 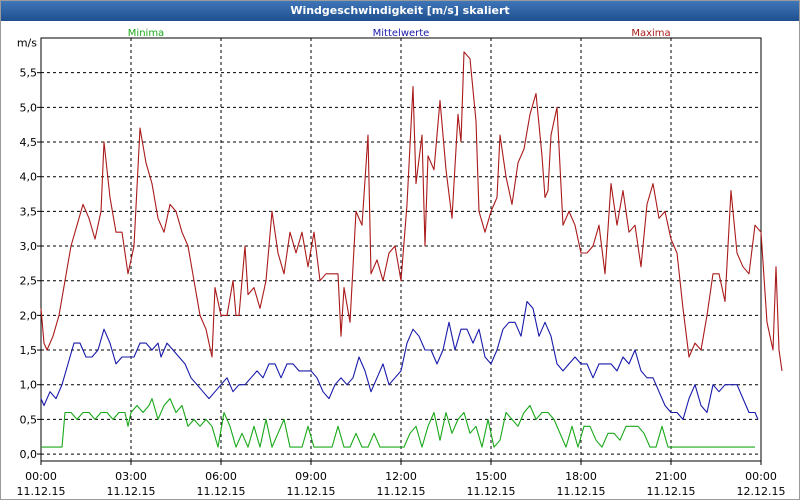 What do you see at coordinates (29, 454) in the screenshot?
I see `y-tick-label: 0,0` at bounding box center [29, 454].